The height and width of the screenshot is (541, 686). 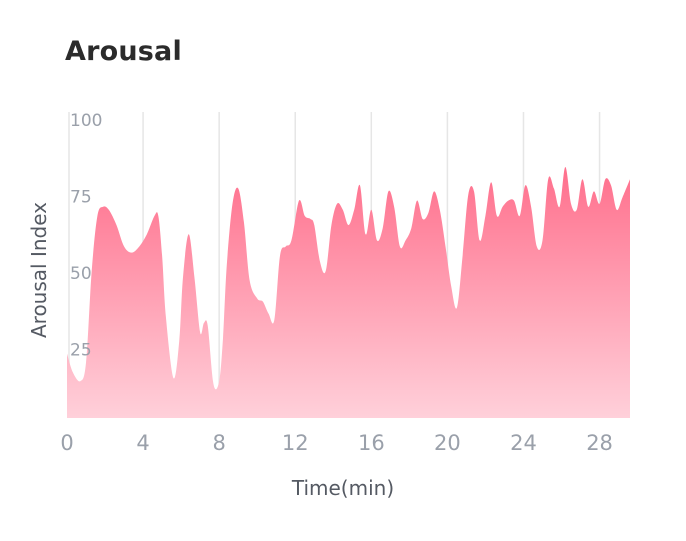 I want to click on y-tick-label-25: 25, so click(x=81, y=351).